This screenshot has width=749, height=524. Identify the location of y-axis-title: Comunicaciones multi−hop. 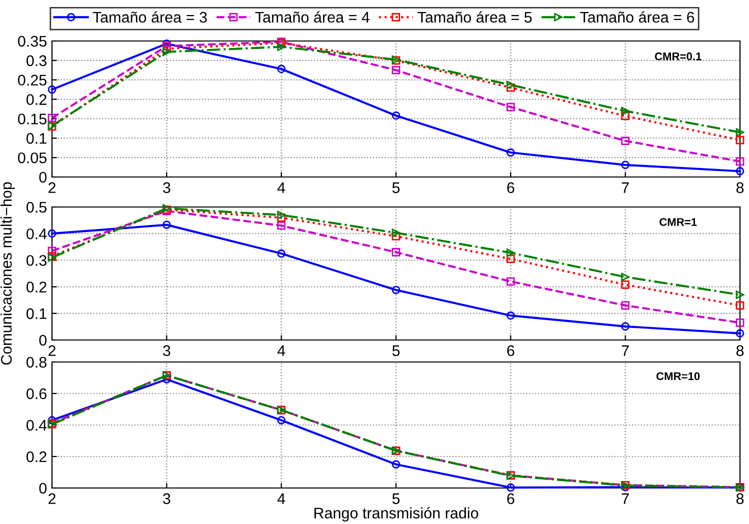
(7, 273).